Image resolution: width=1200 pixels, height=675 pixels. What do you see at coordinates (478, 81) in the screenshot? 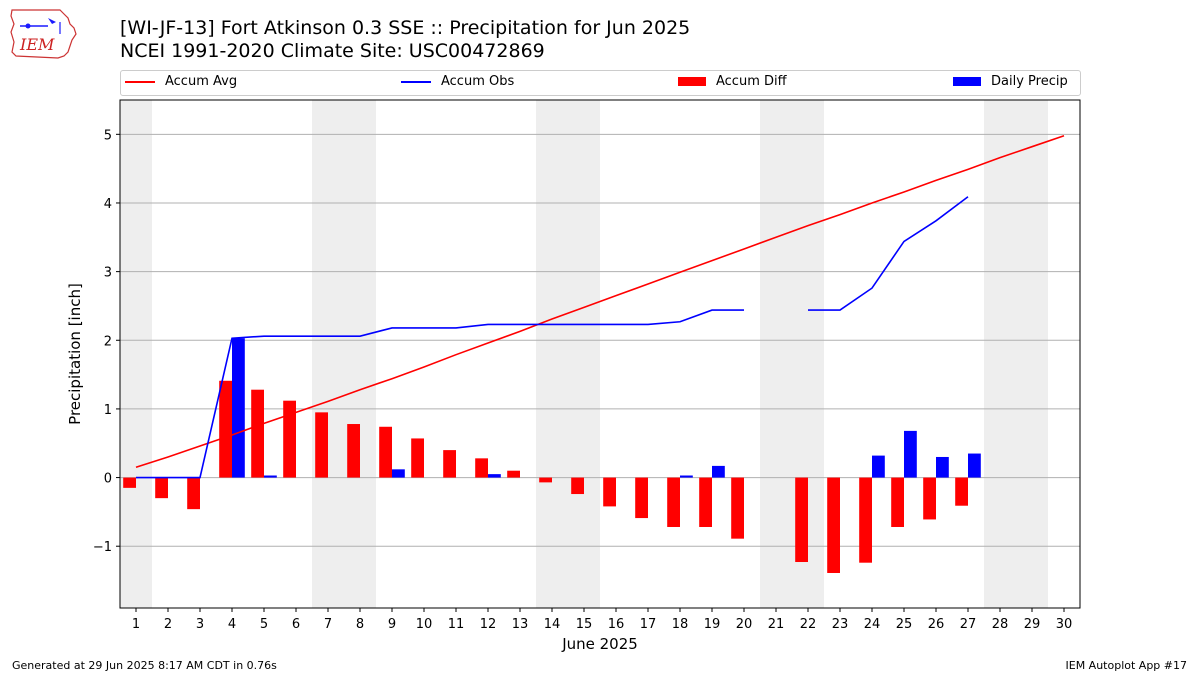
I see `legend-label-accum-obs: Accum Obs` at bounding box center [478, 81].